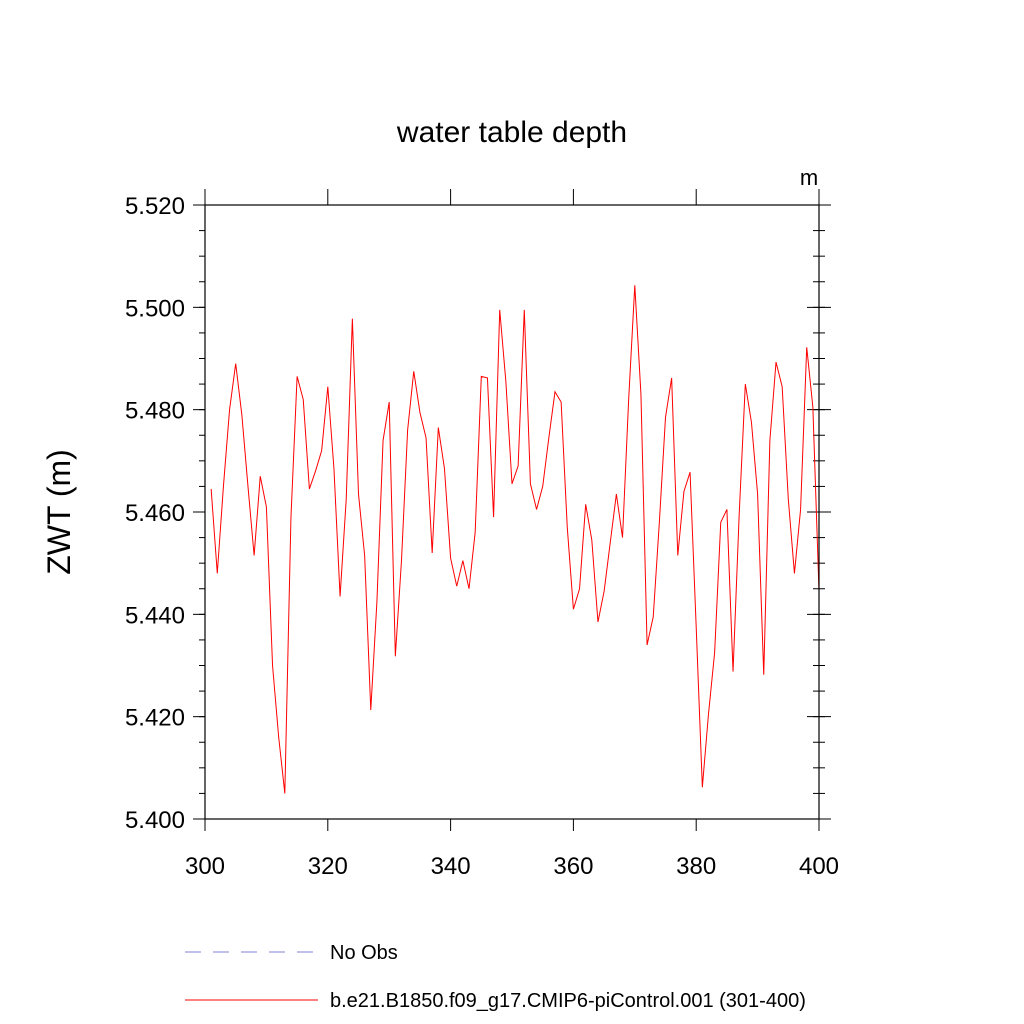 The height and width of the screenshot is (1024, 1024). I want to click on x-tick-label: 300, so click(205, 866).